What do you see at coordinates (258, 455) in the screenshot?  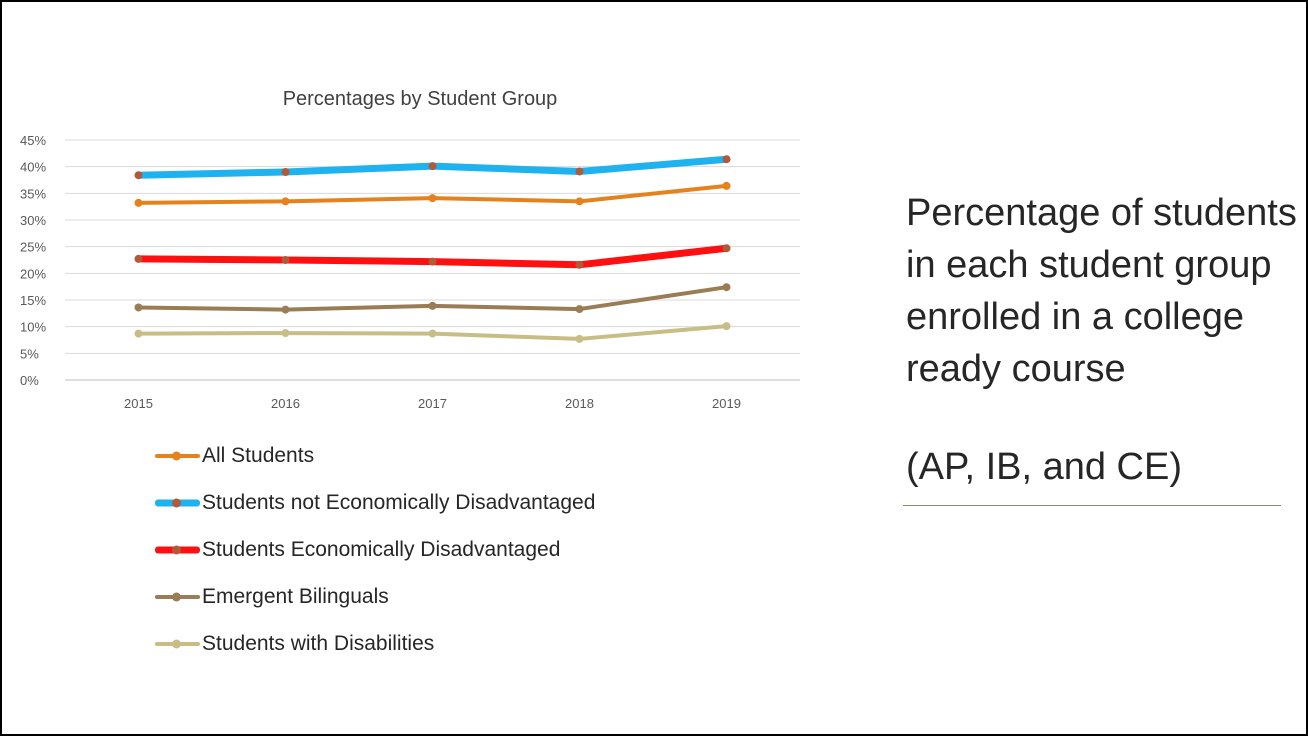 I see `legend-label: All Students` at bounding box center [258, 455].